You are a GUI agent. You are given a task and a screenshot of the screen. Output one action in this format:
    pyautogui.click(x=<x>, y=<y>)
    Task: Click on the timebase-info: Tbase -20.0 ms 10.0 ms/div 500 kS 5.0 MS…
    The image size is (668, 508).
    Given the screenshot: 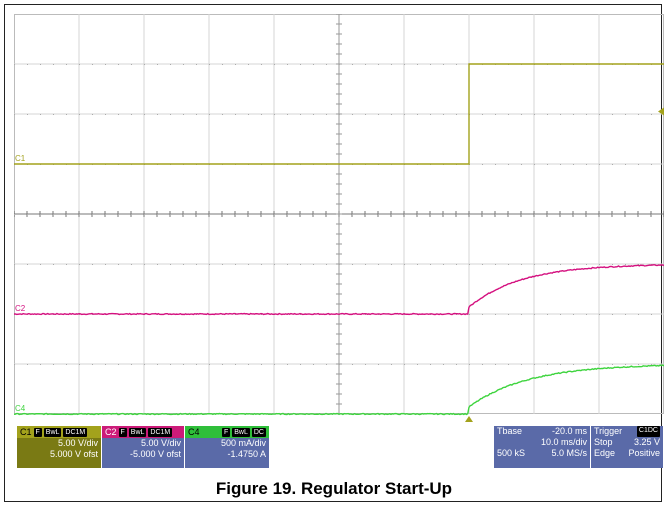 What is the action you would take?
    pyautogui.click(x=542, y=447)
    